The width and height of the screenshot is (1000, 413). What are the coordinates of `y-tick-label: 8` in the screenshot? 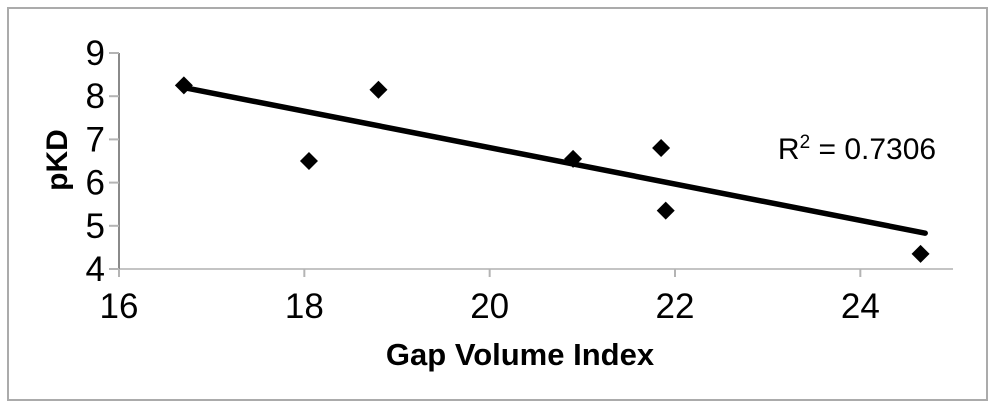 It's located at (95, 96).